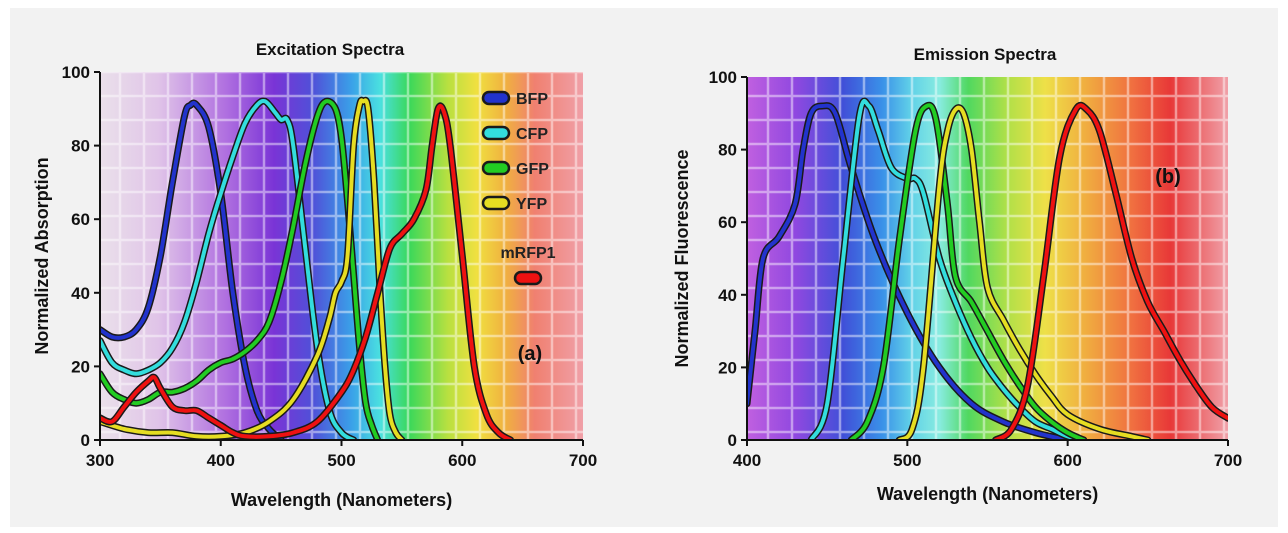 The width and height of the screenshot is (1288, 533). What do you see at coordinates (496, 133) in the screenshot?
I see `legend-swatch-cfp` at bounding box center [496, 133].